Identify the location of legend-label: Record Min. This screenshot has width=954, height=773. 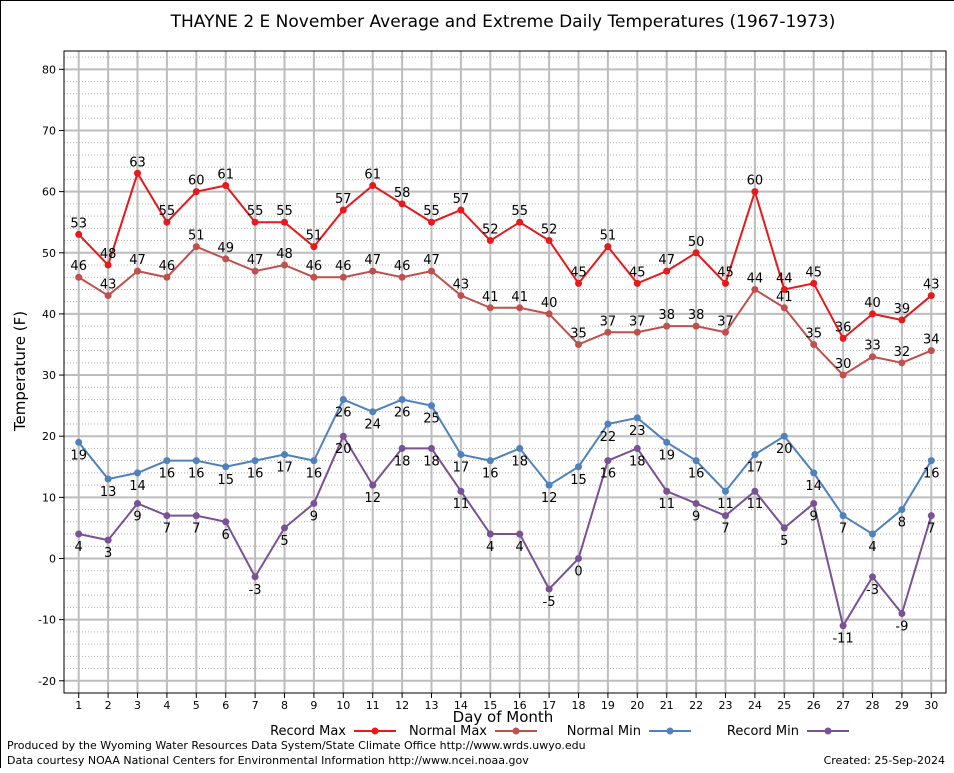
(763, 731).